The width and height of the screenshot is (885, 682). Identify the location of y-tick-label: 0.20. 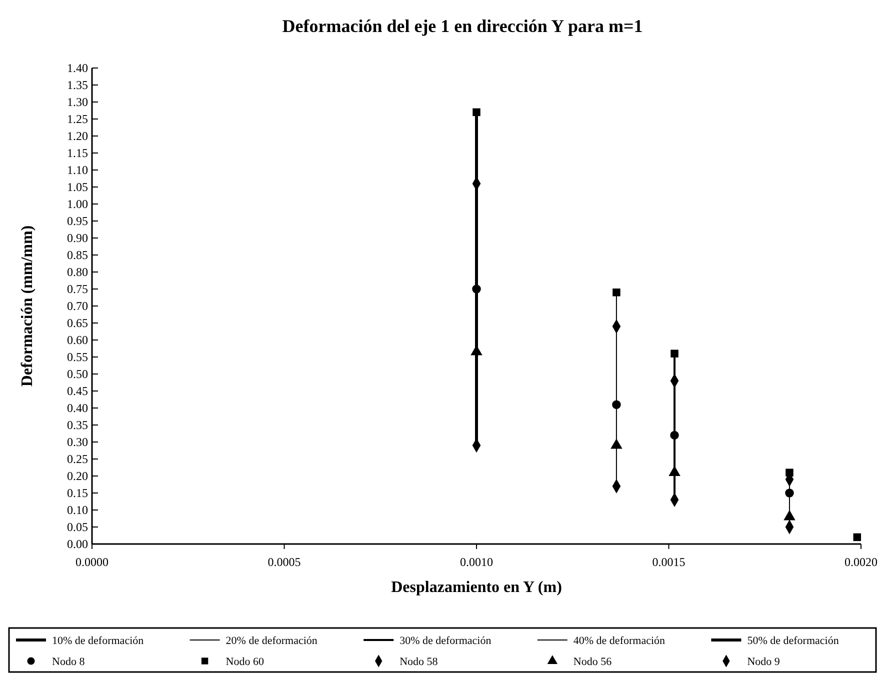
(77, 476).